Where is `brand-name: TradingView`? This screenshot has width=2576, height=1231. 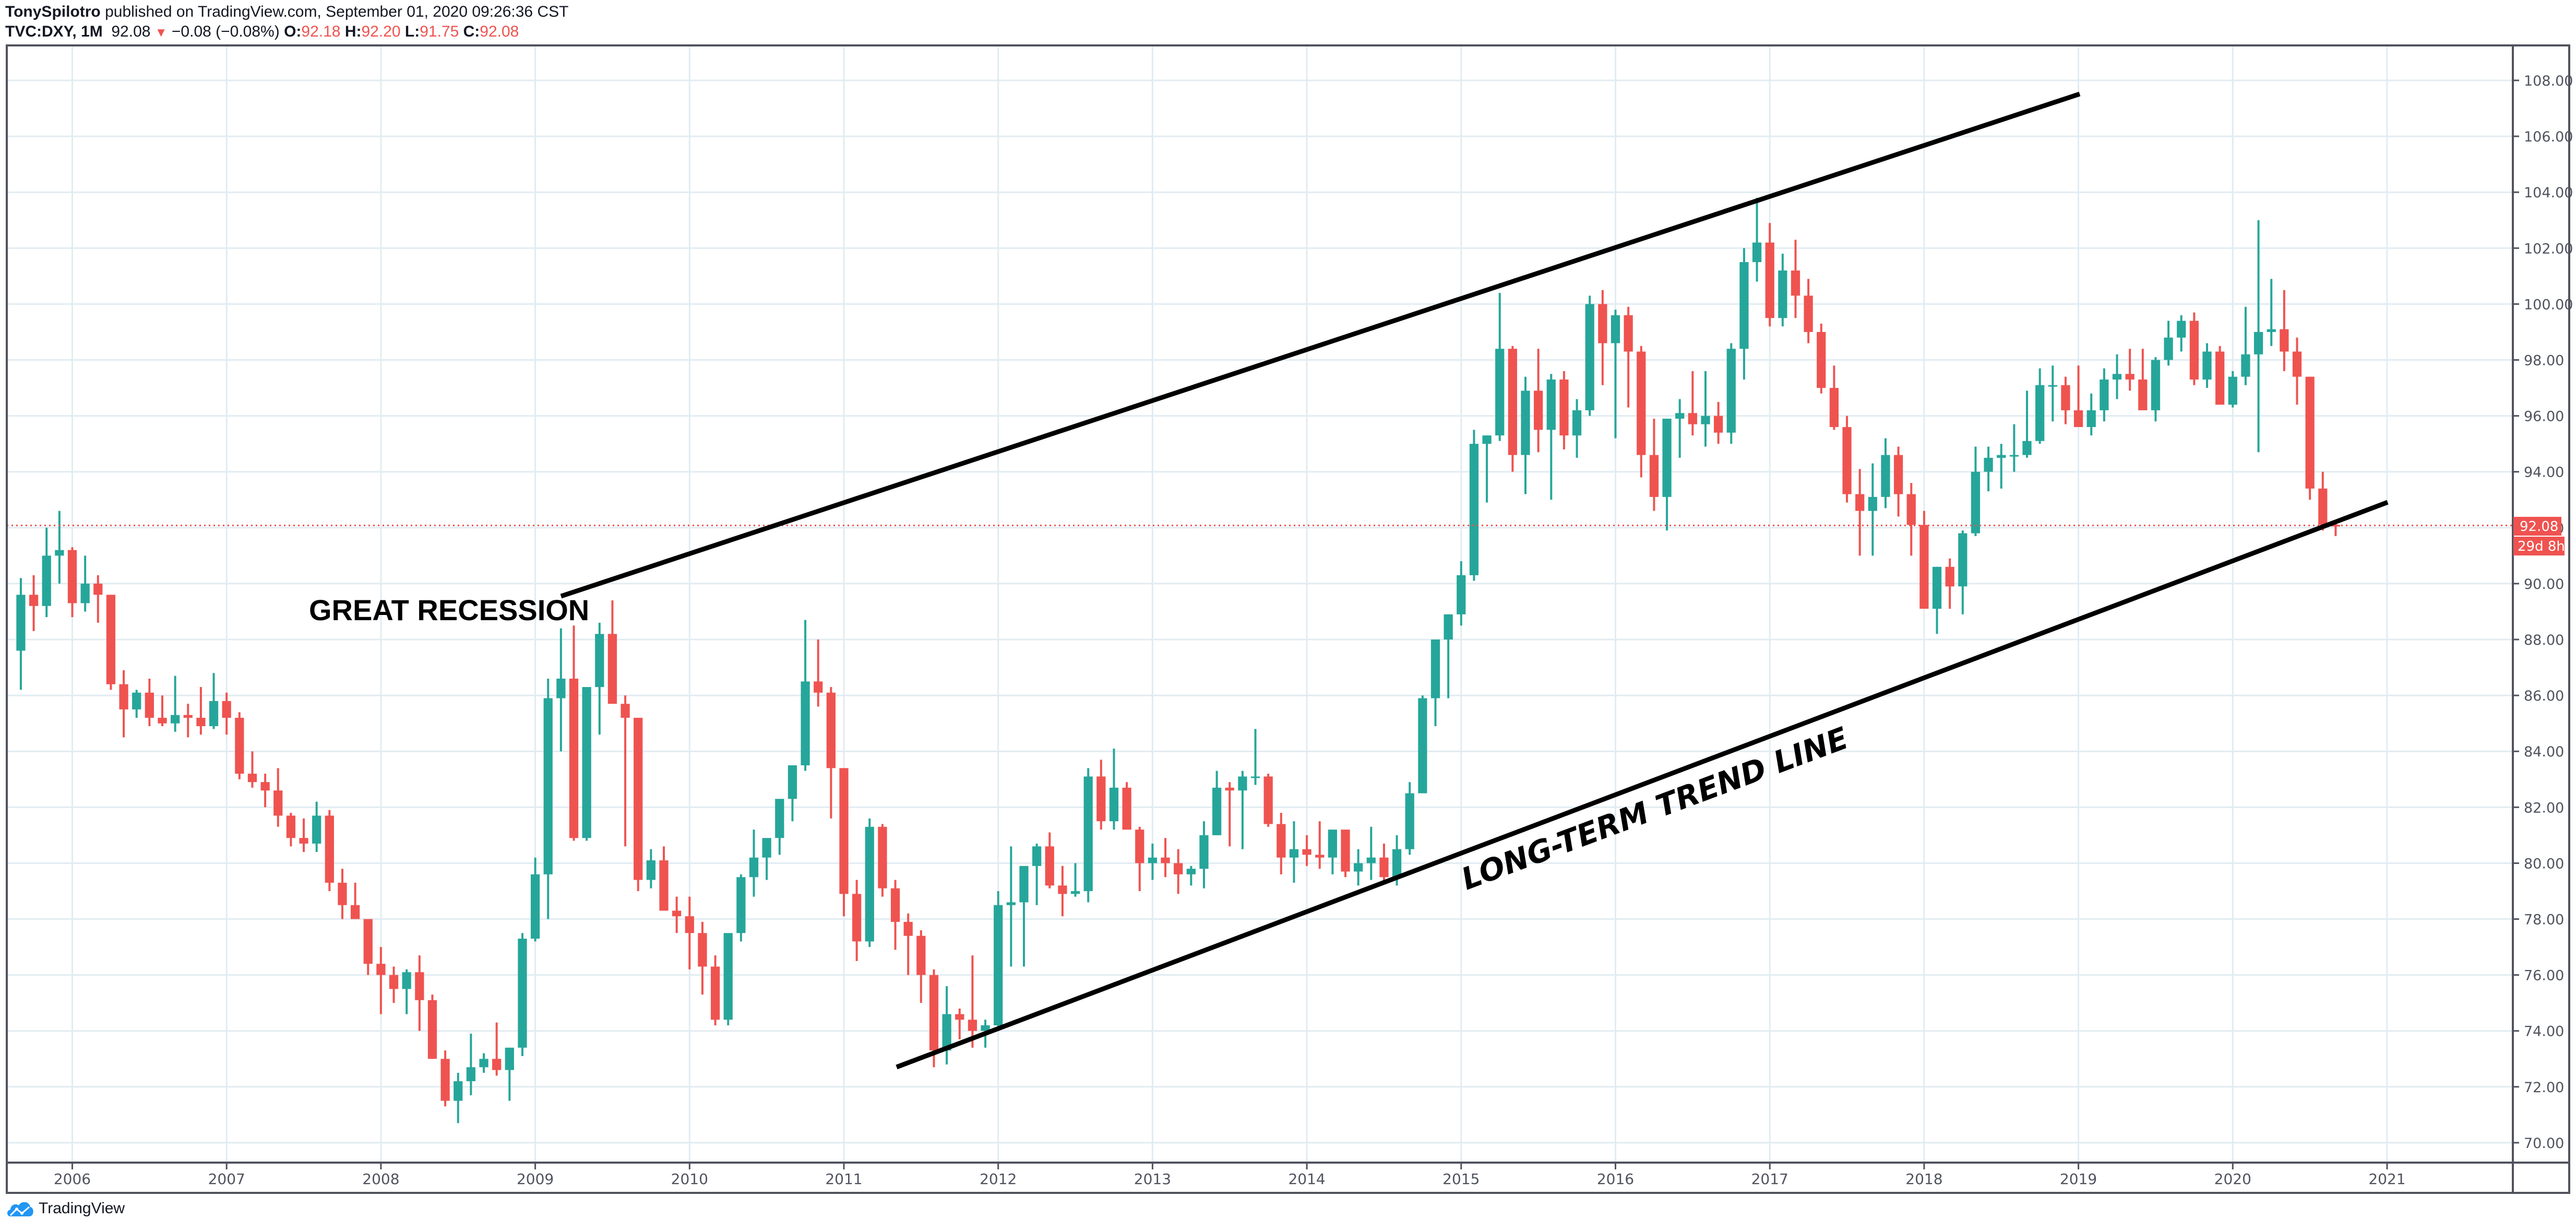
brand-name: TradingView is located at coordinates (82, 1208).